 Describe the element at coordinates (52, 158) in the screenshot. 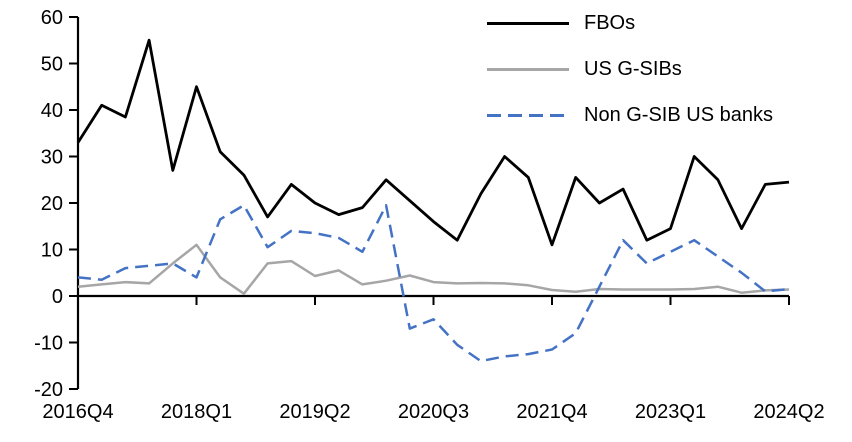

I see `y-tick-label: 30` at that location.